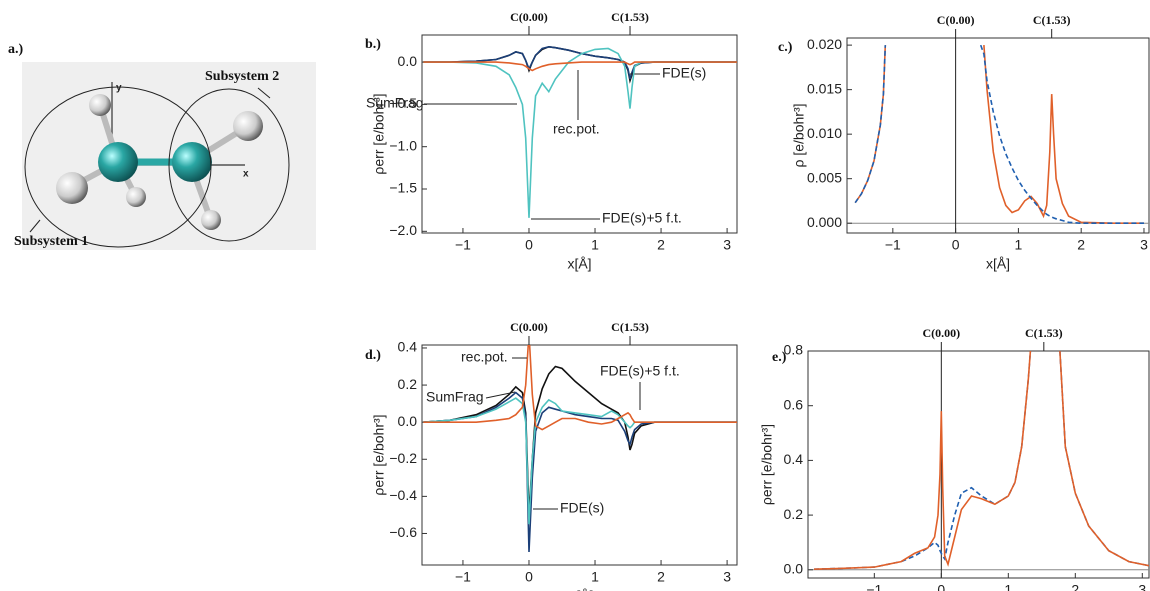 The height and width of the screenshot is (591, 1150). Describe the element at coordinates (579, 589) in the screenshot. I see `x-axis-label: x [Å]` at that location.